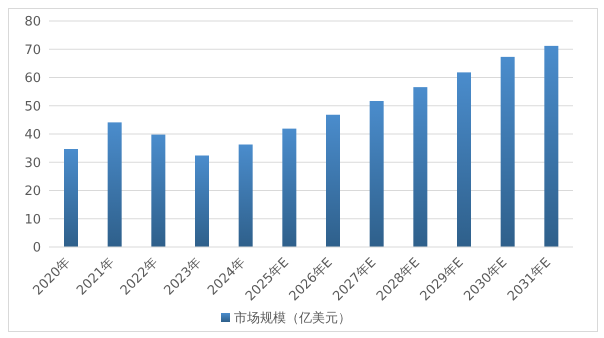  I want to click on legend-label: 市场规模（亿美元）, so click(292, 318).